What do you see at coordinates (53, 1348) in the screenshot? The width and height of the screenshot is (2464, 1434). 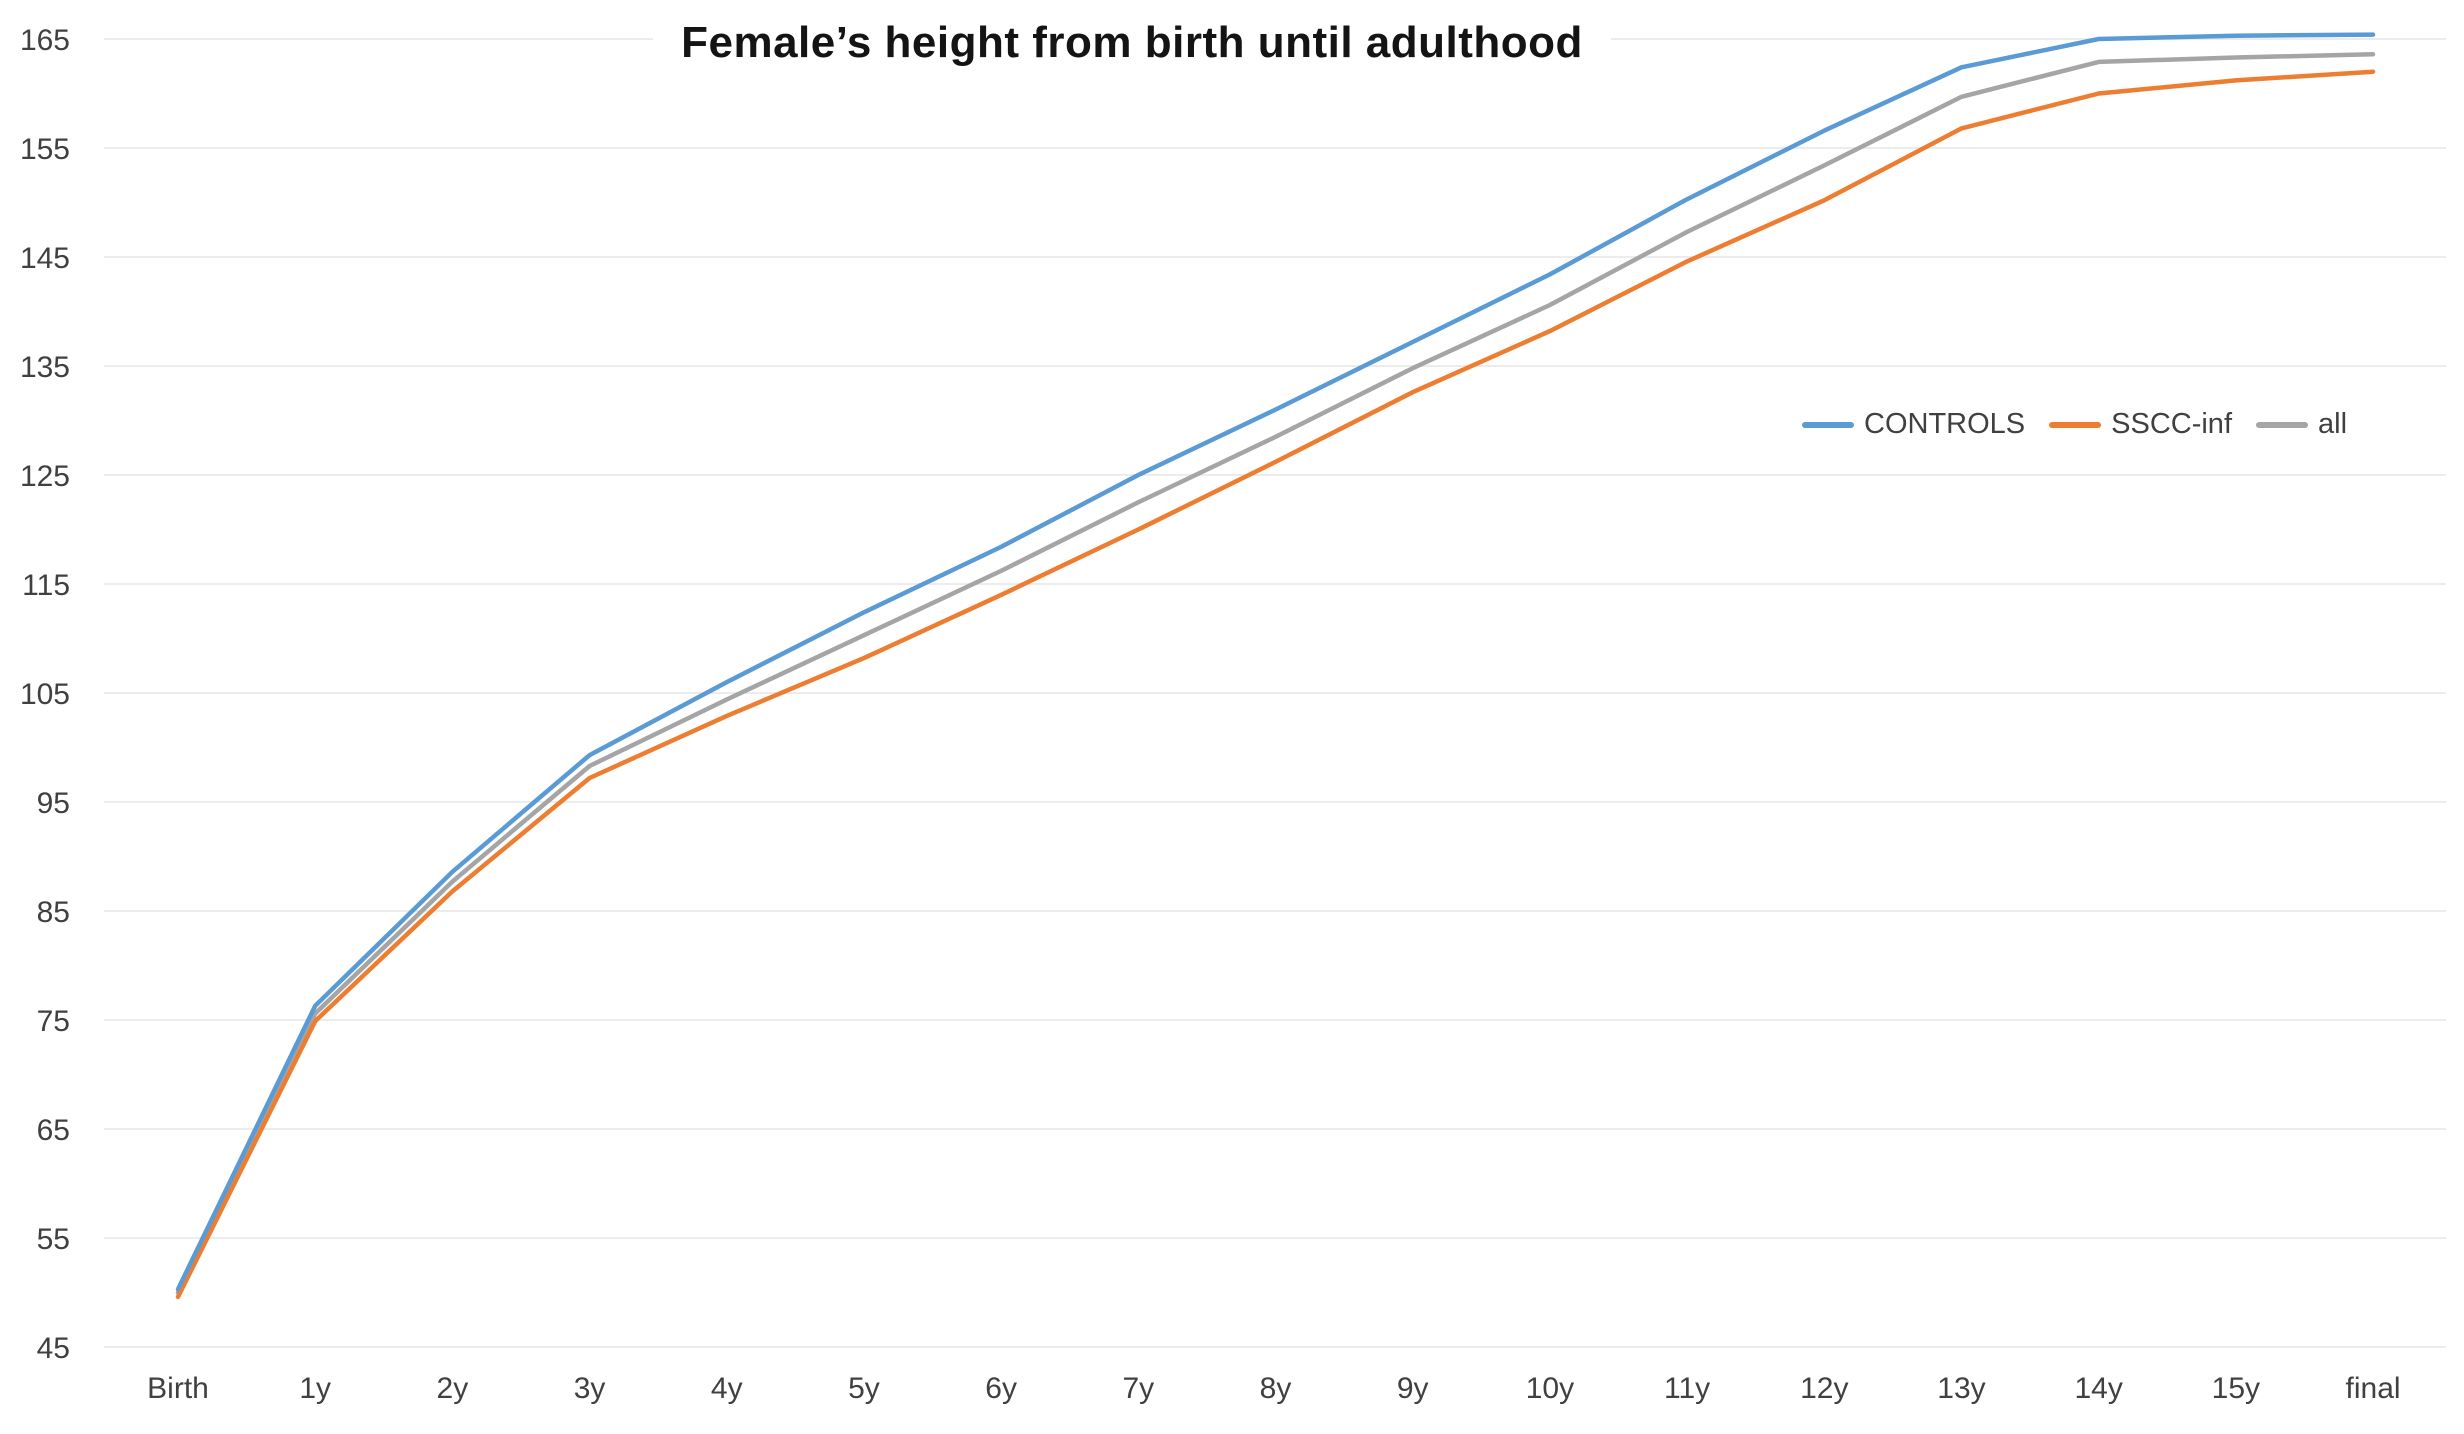 I see `y-axis-tick-label: 45` at bounding box center [53, 1348].